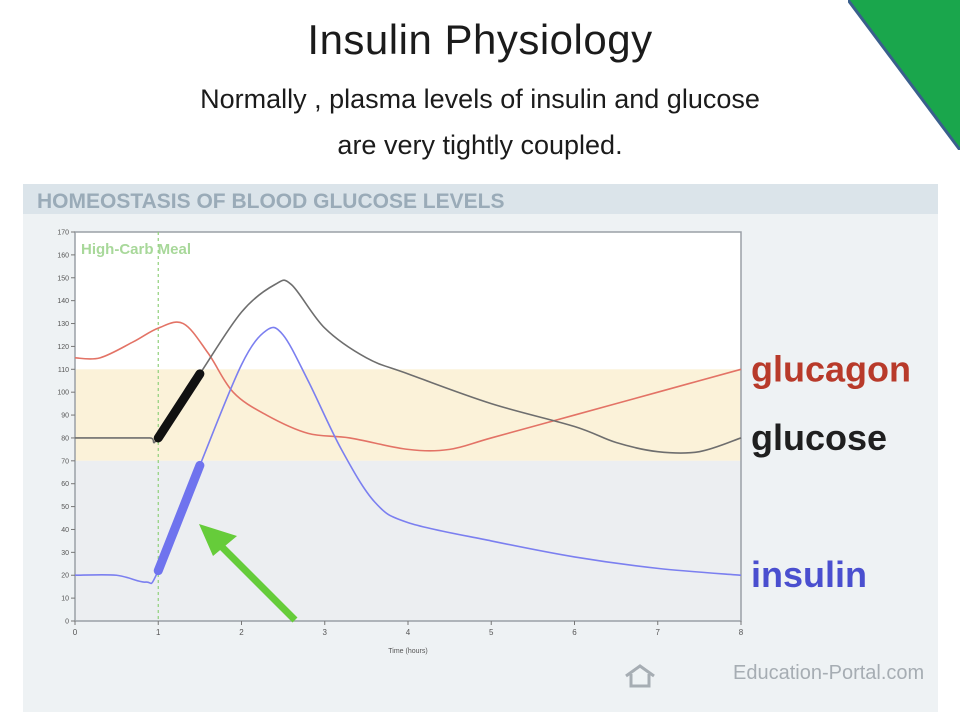 The height and width of the screenshot is (720, 960). What do you see at coordinates (65, 599) in the screenshot?
I see `y-tick-label: 10` at bounding box center [65, 599].